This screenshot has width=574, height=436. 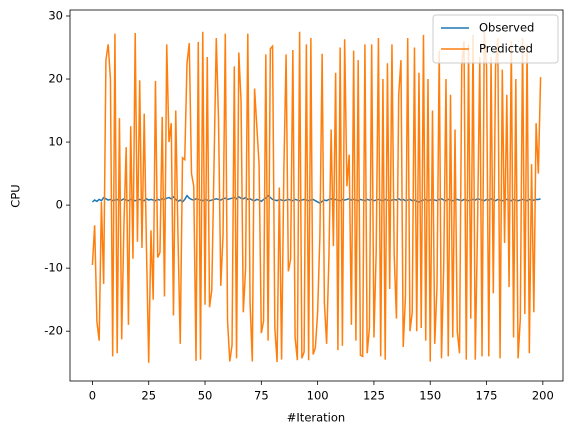 What do you see at coordinates (316, 418) in the screenshot?
I see `x-axis-label: #Iteration` at bounding box center [316, 418].